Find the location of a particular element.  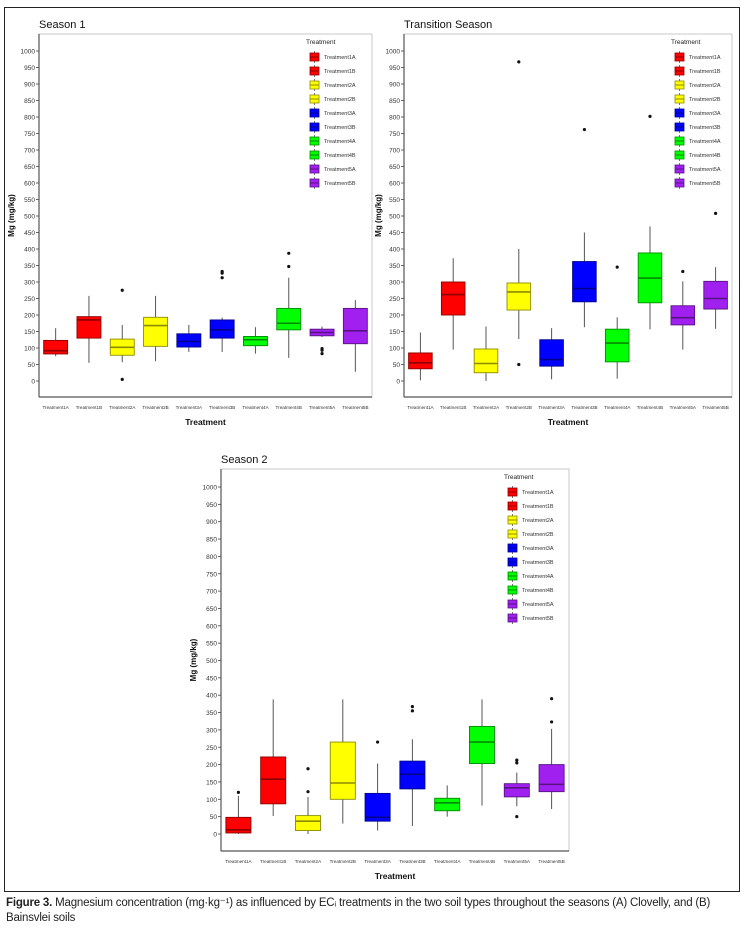

legend-item-Treatment2A: Treatment2A is located at coordinates (530, 520).